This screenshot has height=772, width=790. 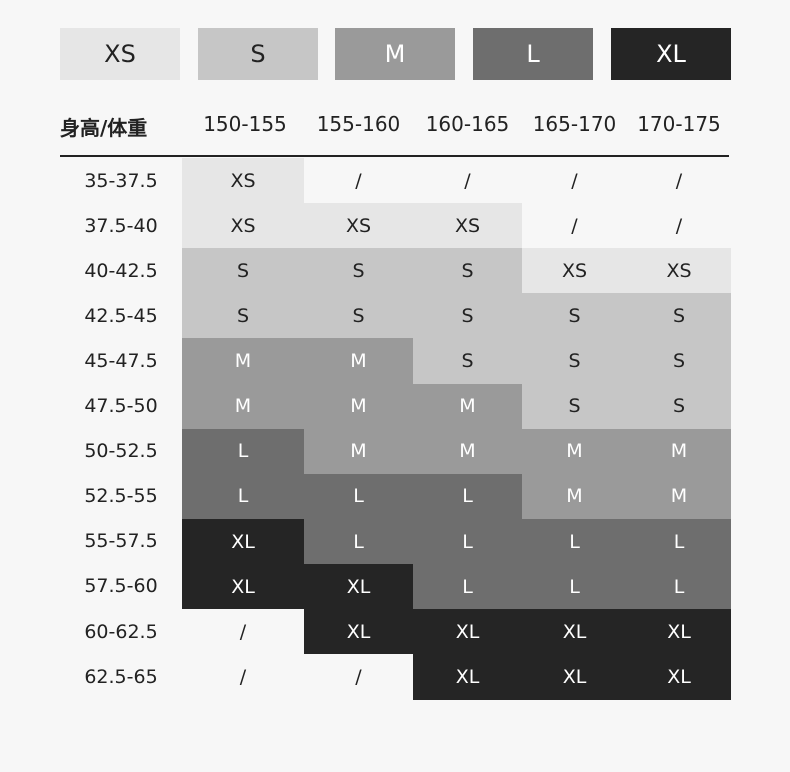 I want to click on weight-row-label: 40-42.5, so click(x=121, y=270).